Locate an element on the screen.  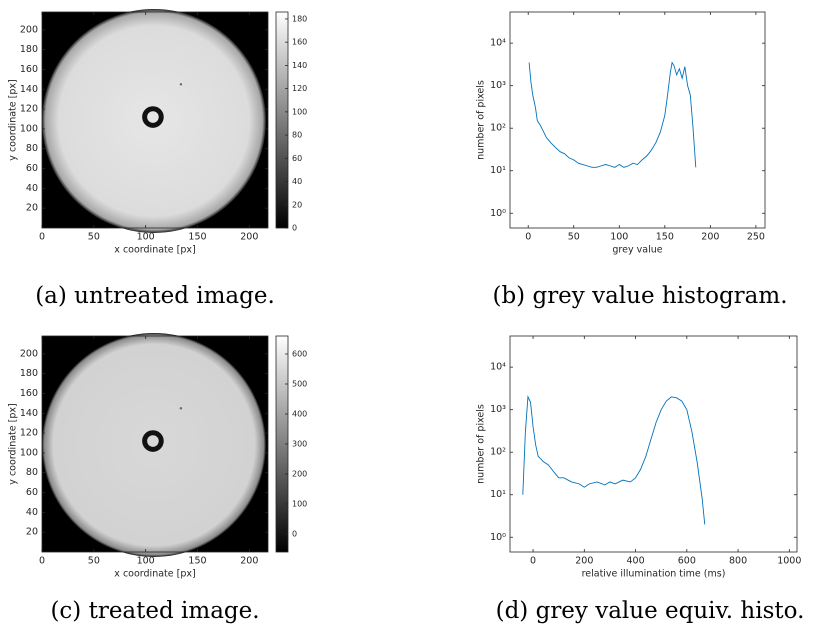
colorbar-tick-label: 20 is located at coordinates (297, 204).